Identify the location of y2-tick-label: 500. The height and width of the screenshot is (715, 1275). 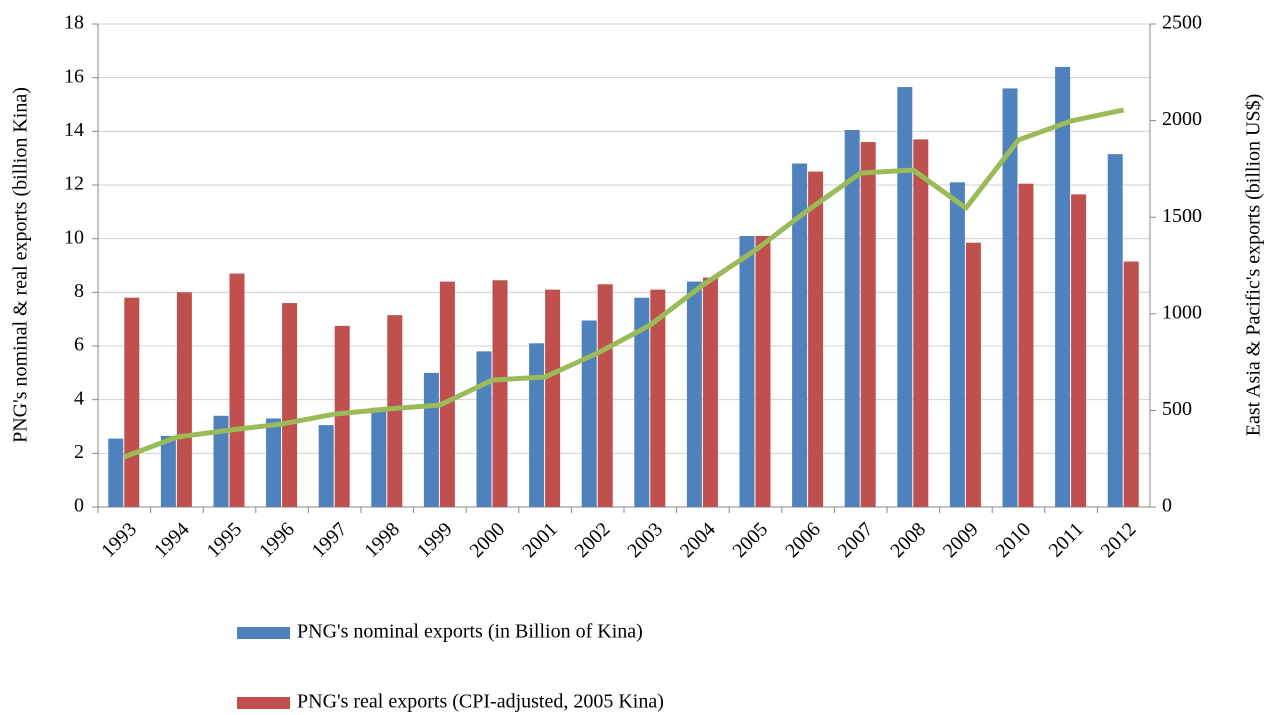
(1177, 409).